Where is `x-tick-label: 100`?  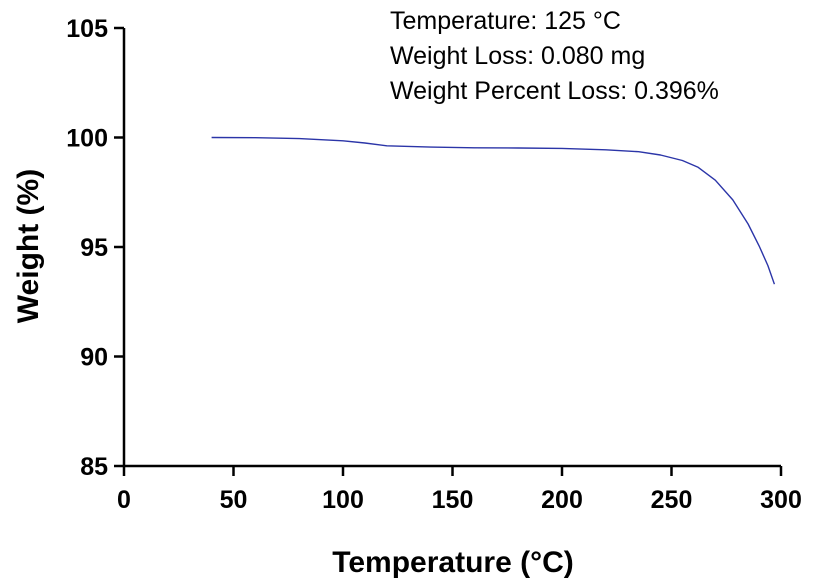 x-tick-label: 100 is located at coordinates (343, 500).